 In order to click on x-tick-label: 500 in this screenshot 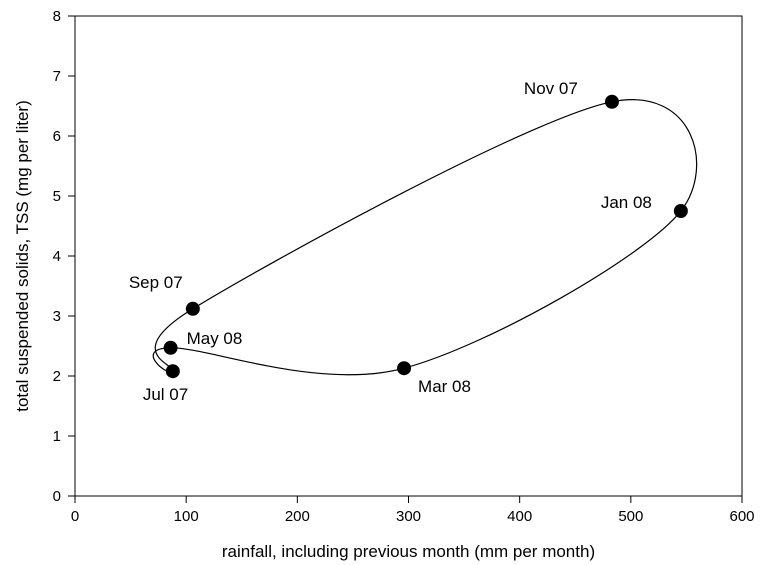, I will do `click(630, 516)`.